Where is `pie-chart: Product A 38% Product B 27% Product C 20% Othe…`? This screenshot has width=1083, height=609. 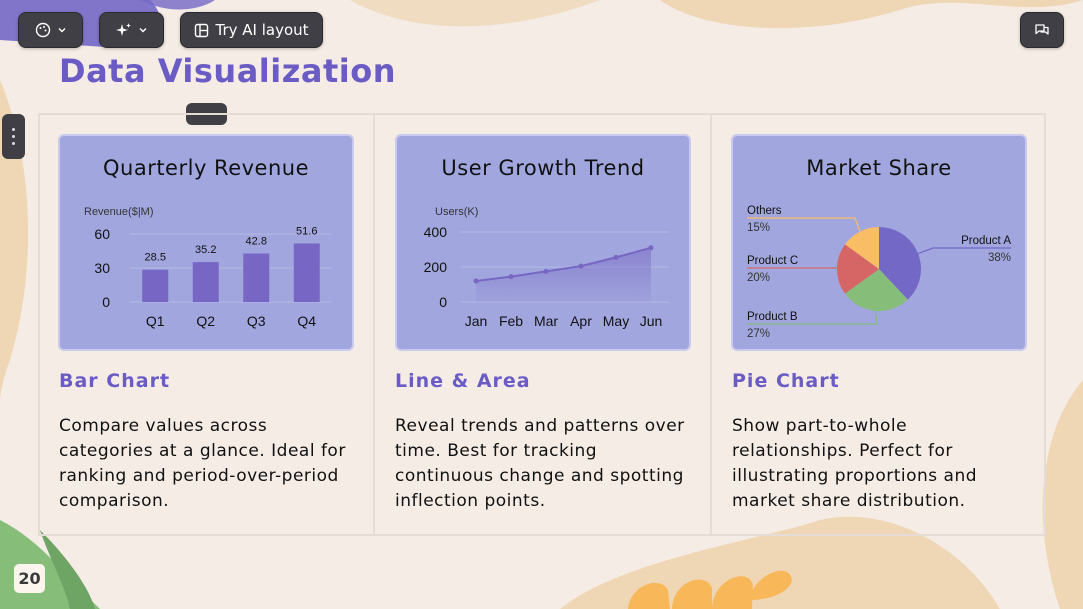
pie-chart: Product A 38% Product B 27% Product C 20% Othe… is located at coordinates (879, 272).